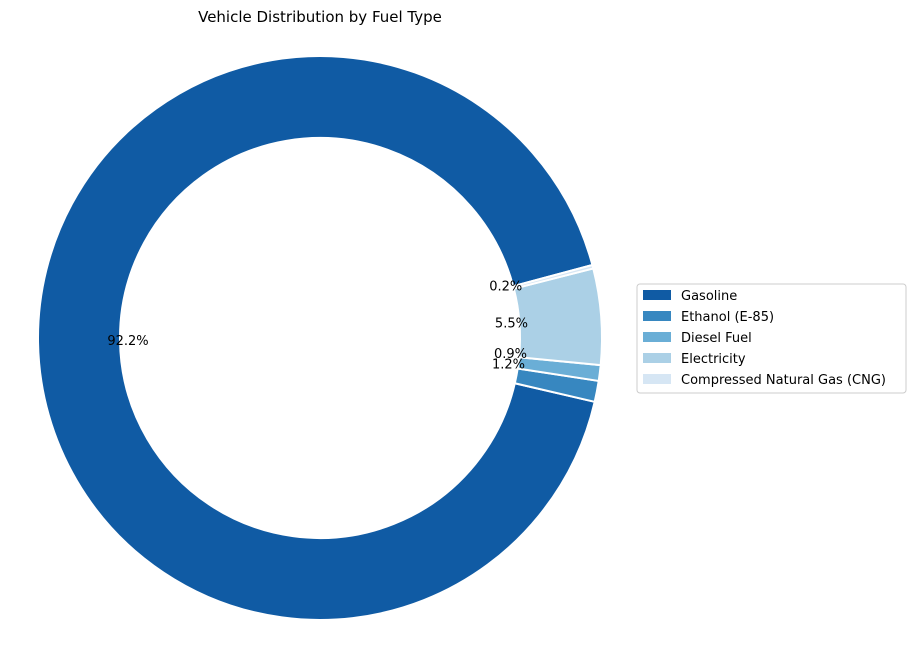  I want to click on pct-label: 1.2%, so click(508, 364).